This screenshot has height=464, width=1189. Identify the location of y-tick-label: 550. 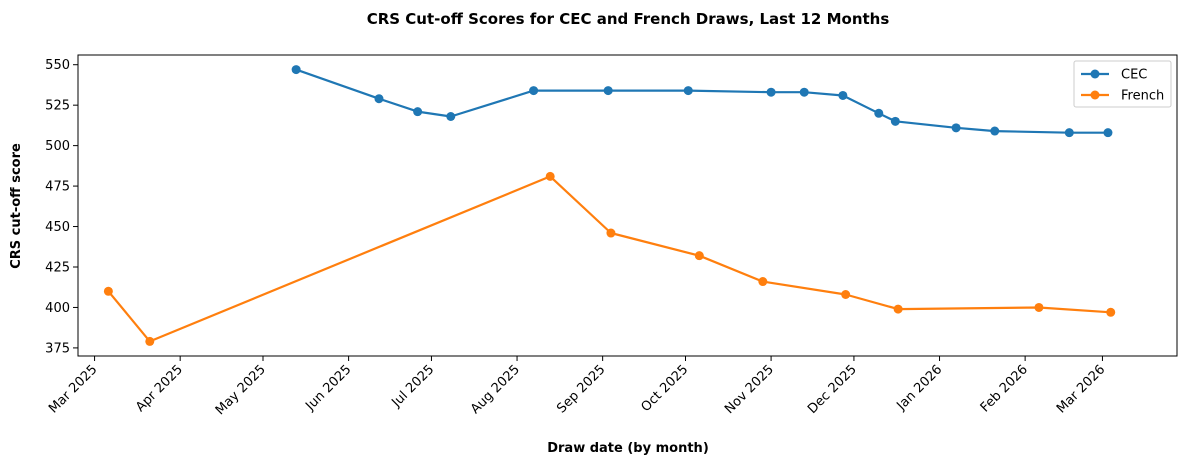
(57, 65).